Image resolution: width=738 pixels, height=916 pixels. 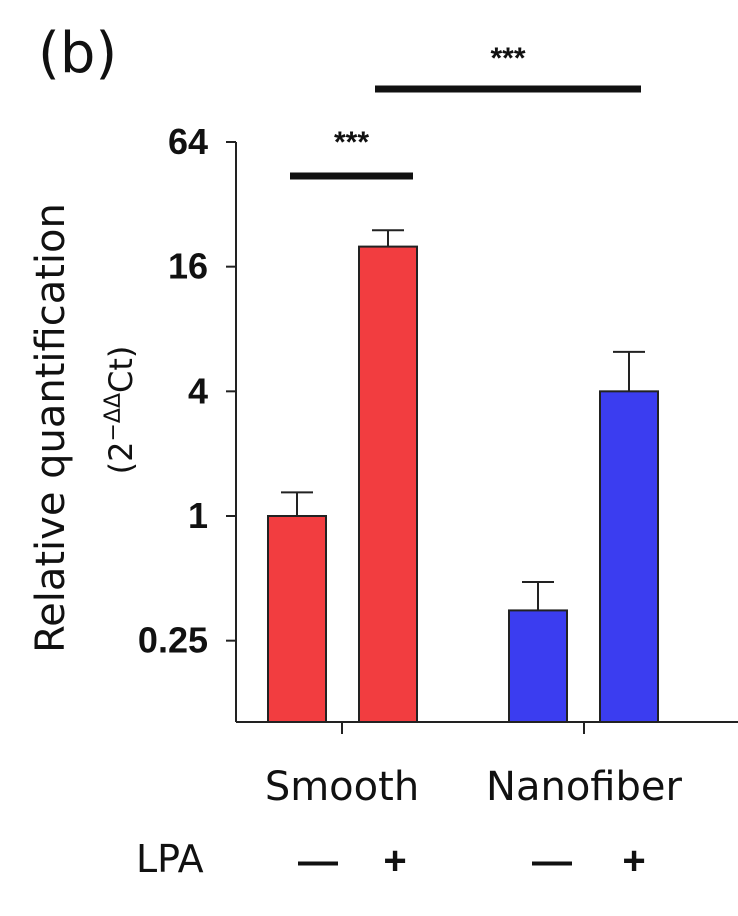 What do you see at coordinates (465, 111) in the screenshot?
I see `significance-annotations: *** ***` at bounding box center [465, 111].